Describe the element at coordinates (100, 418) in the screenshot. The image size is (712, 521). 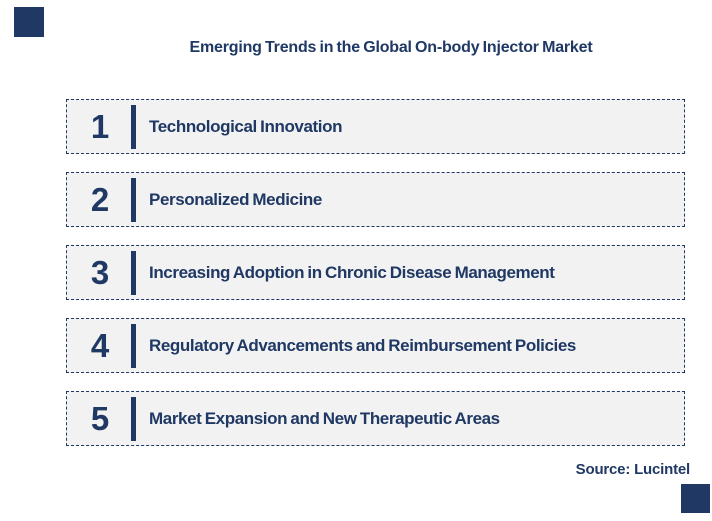
I see `trend-number: 5` at that location.